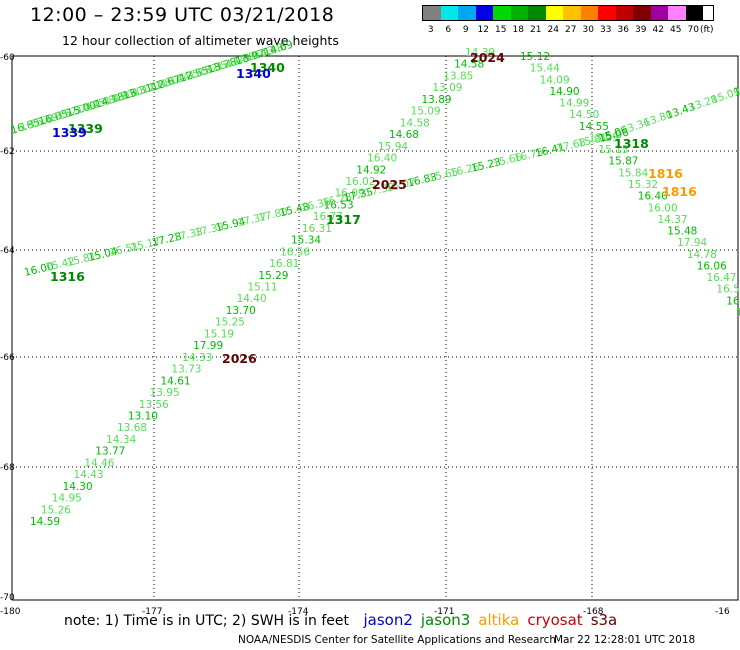 Image resolution: width=740 pixels, height=650 pixels. Describe the element at coordinates (263, 288) in the screenshot. I see `swh-value: 15.11` at that location.